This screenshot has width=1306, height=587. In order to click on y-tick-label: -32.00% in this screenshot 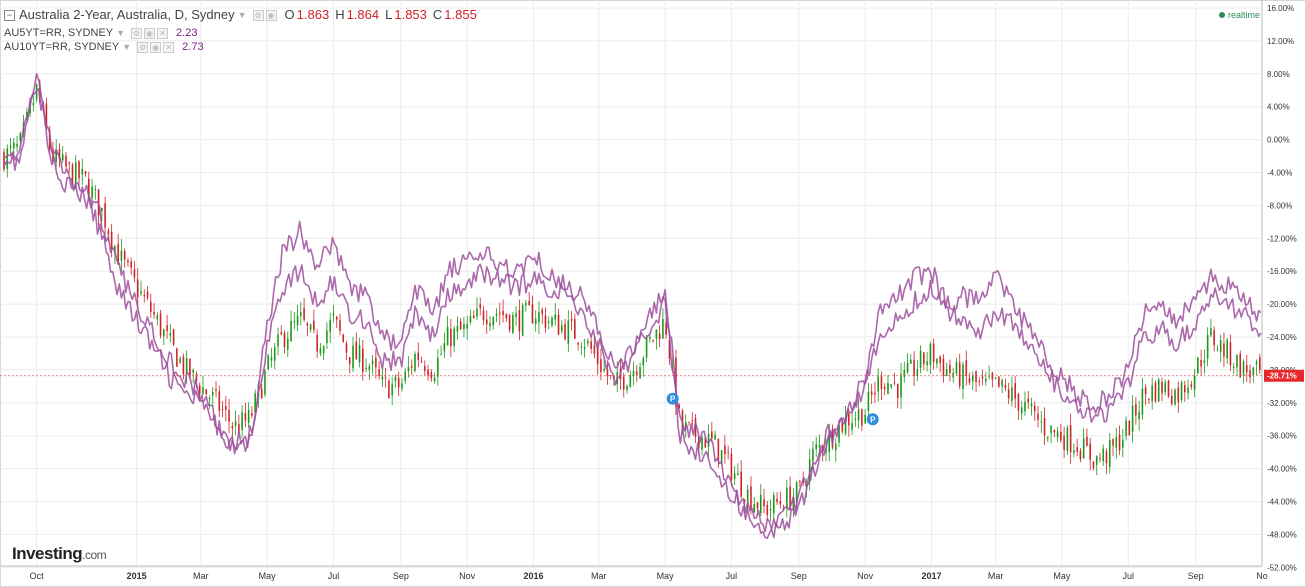, I will do `click(1282, 403)`.